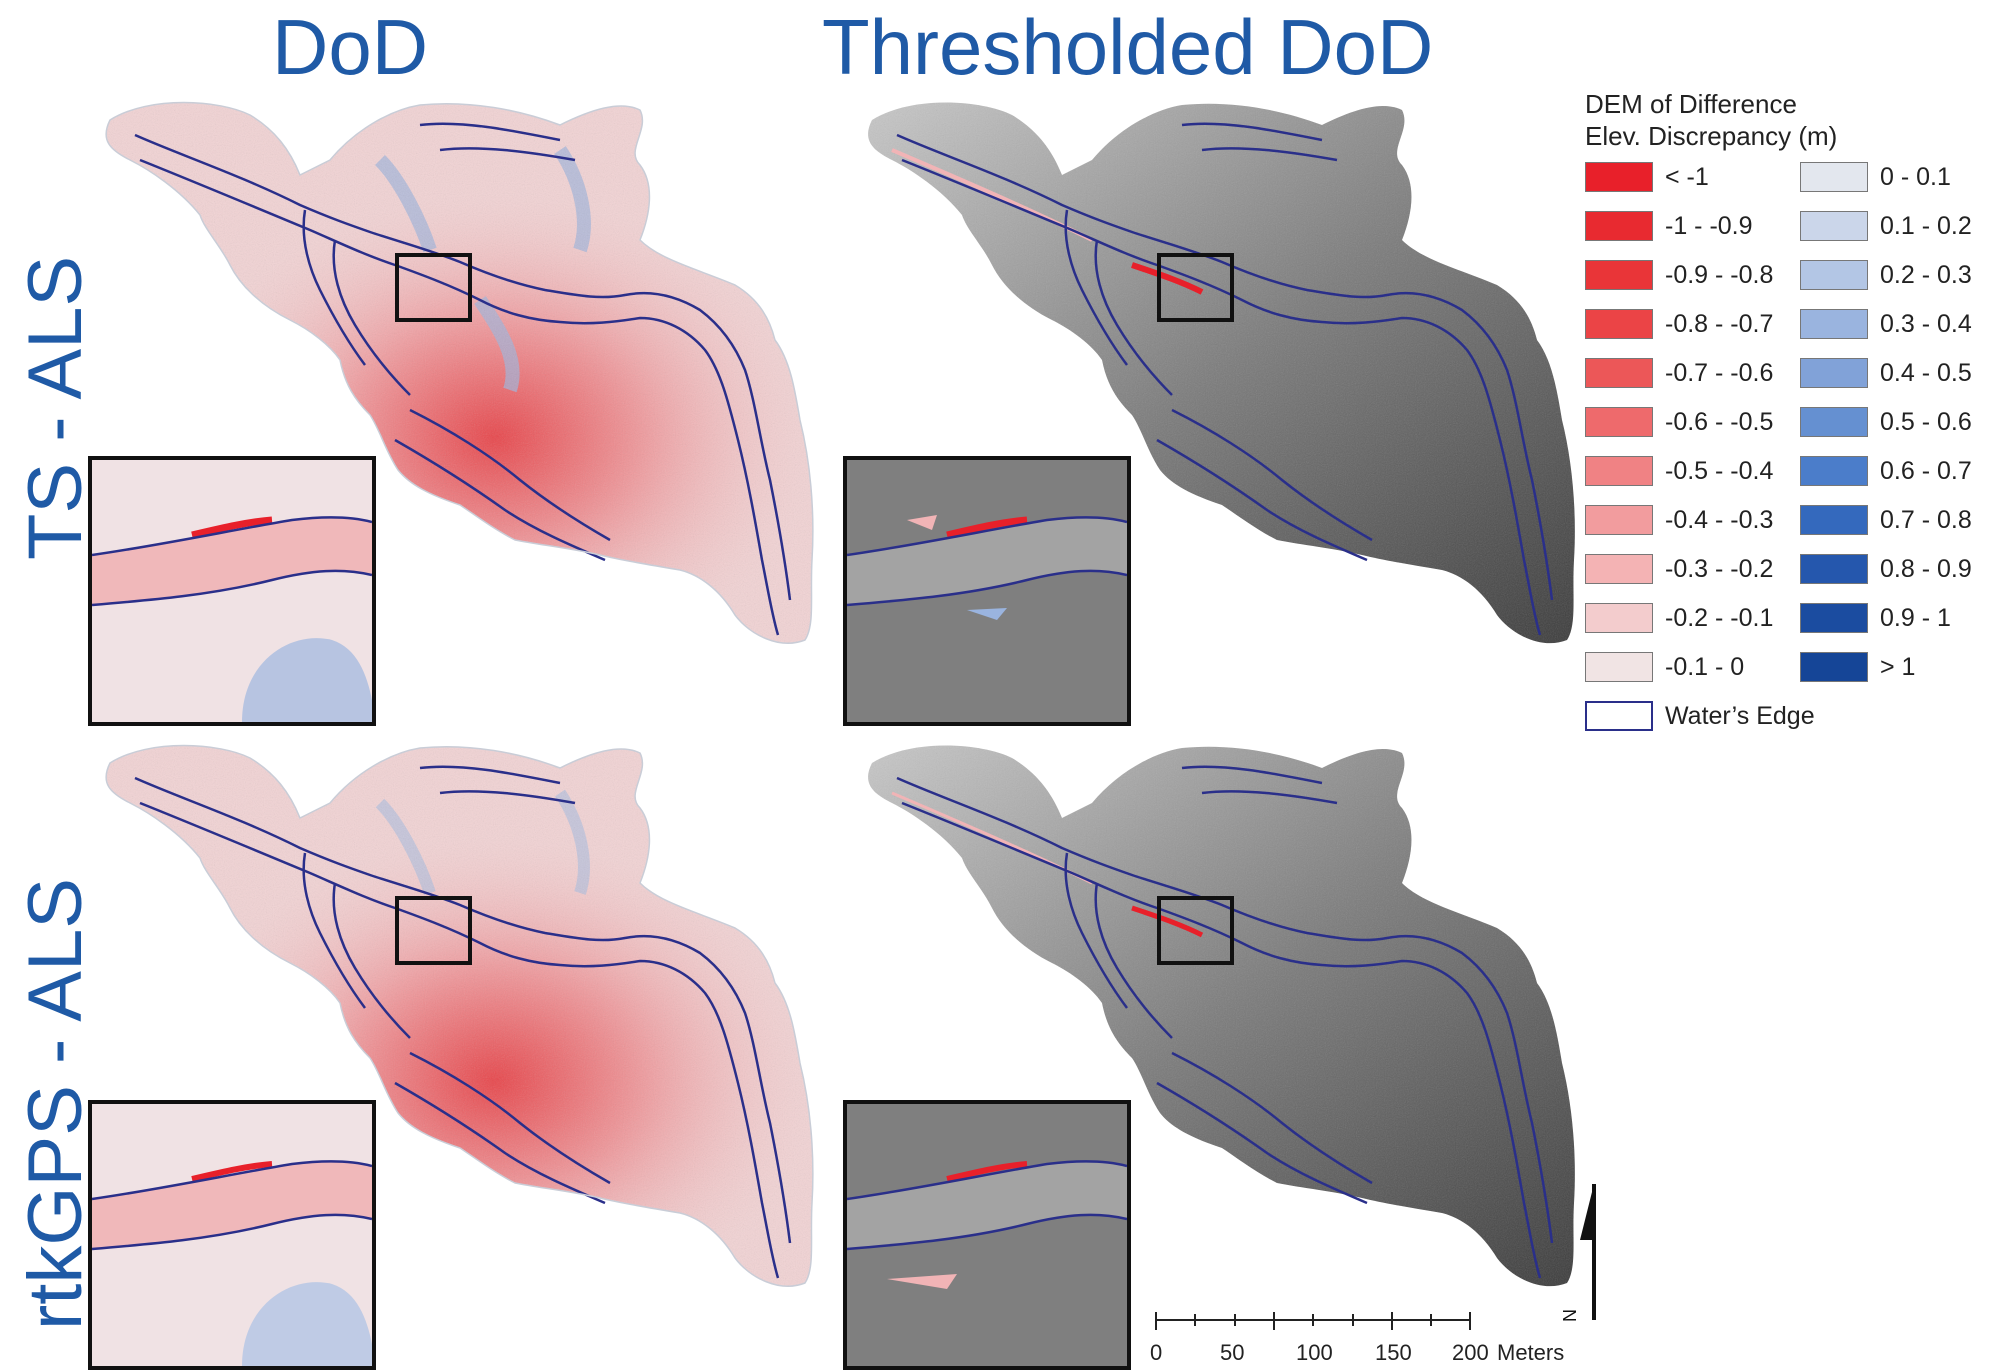  I want to click on column-title-dod: DoD, so click(350, 47).